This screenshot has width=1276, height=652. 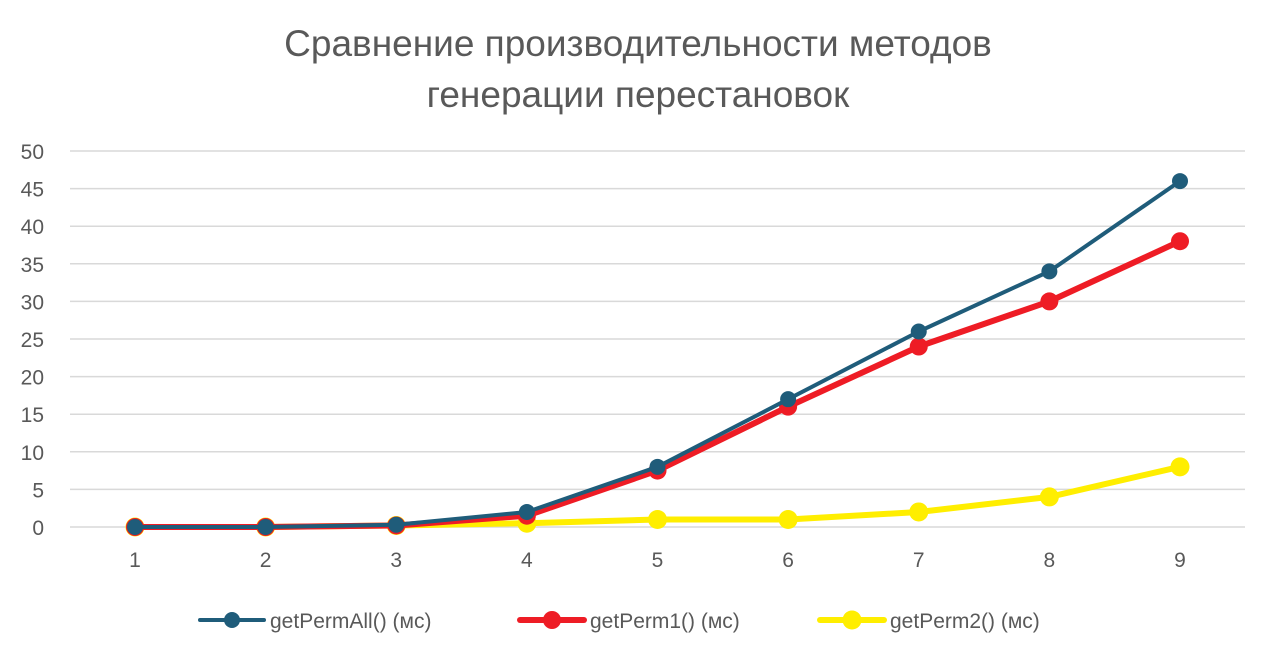 I want to click on legend-item-2: getPerm1() (мс), so click(x=628, y=621).